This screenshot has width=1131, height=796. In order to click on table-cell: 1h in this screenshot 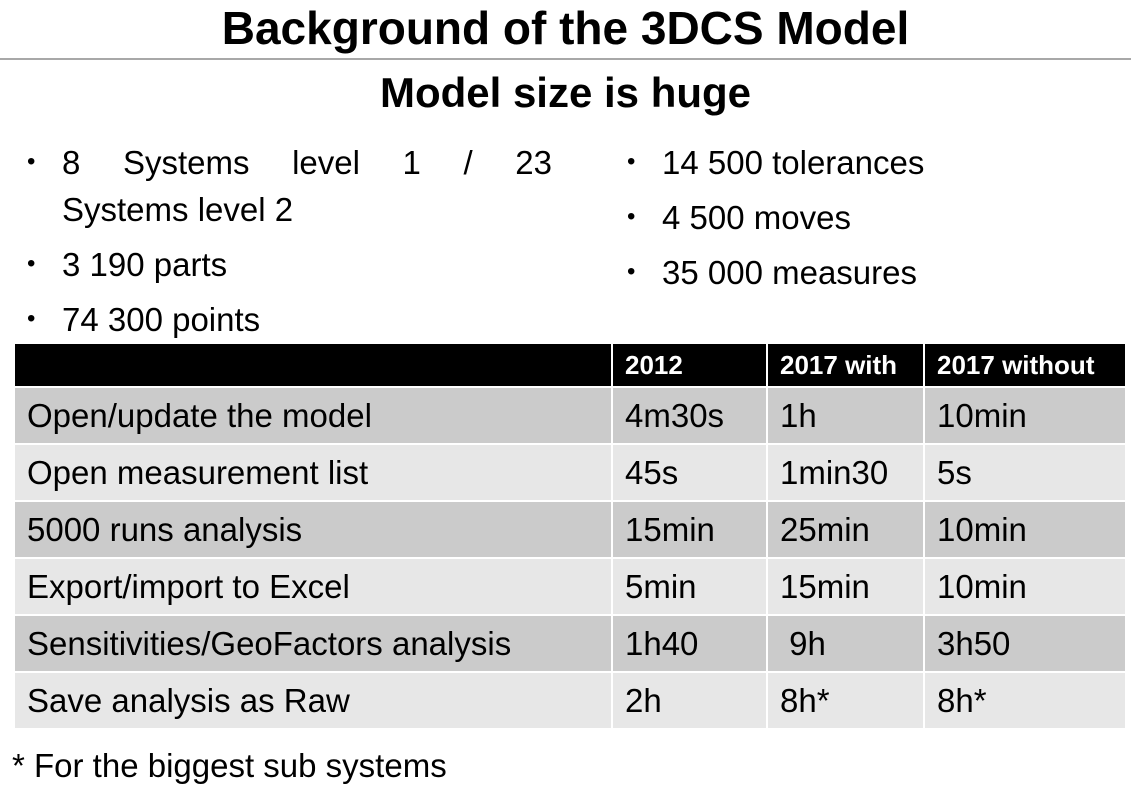, I will do `click(846, 414)`.